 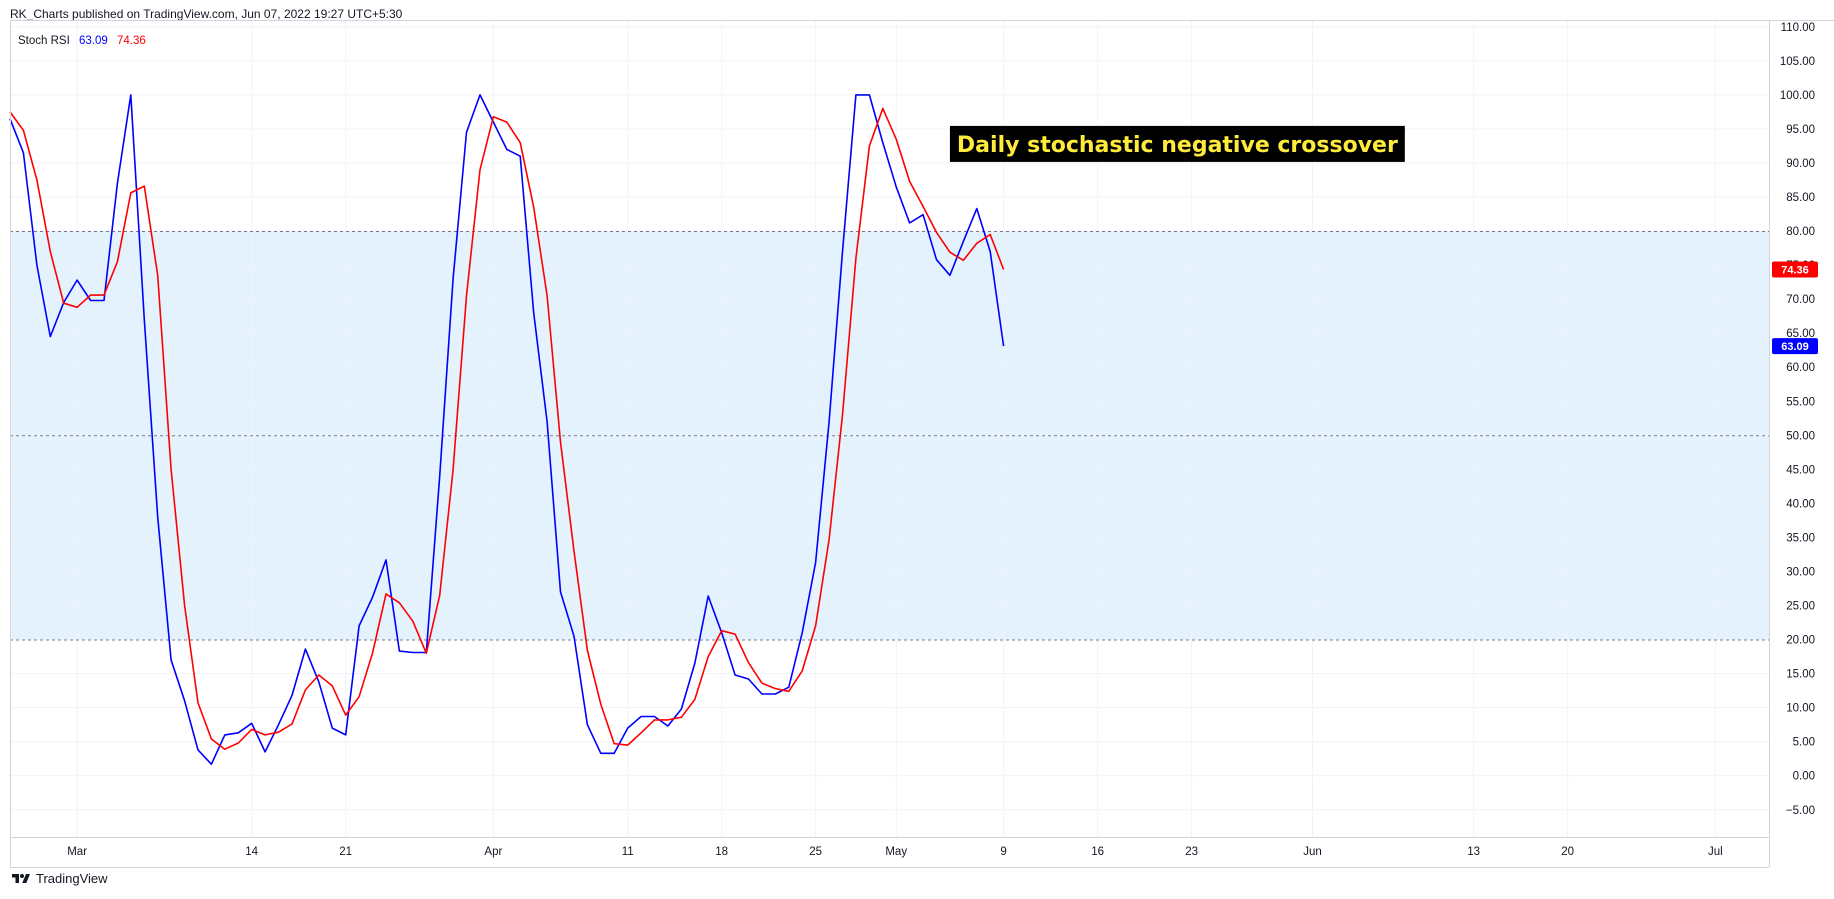 What do you see at coordinates (1097, 852) in the screenshot?
I see `x-tick-label: 16` at bounding box center [1097, 852].